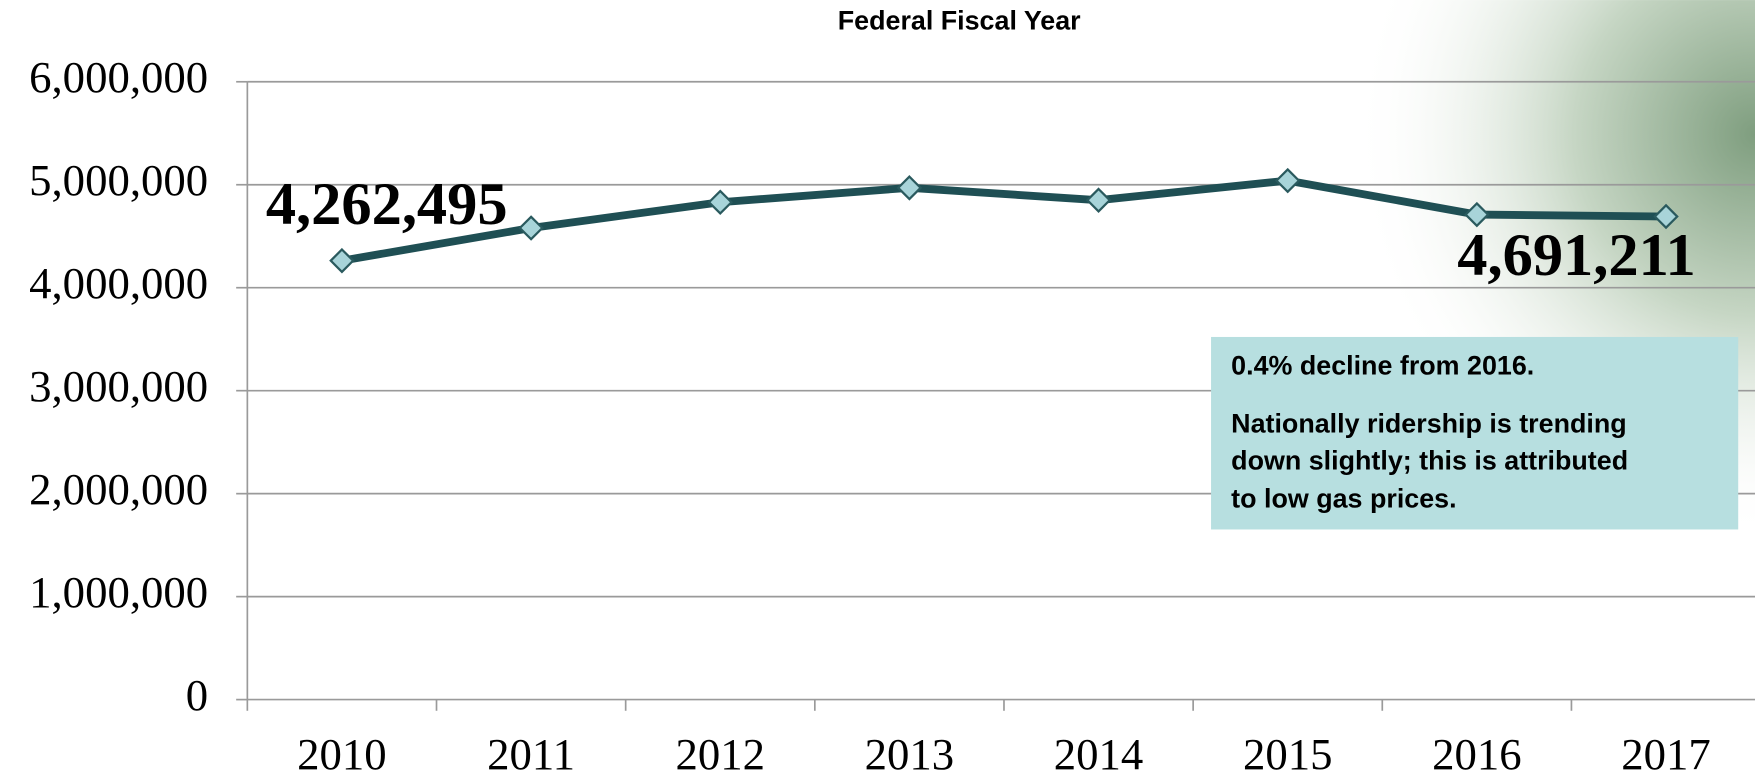 The image size is (1755, 778). Describe the element at coordinates (1382, 365) in the screenshot. I see `annotation-text: 0.4% decline from 2016.` at that location.